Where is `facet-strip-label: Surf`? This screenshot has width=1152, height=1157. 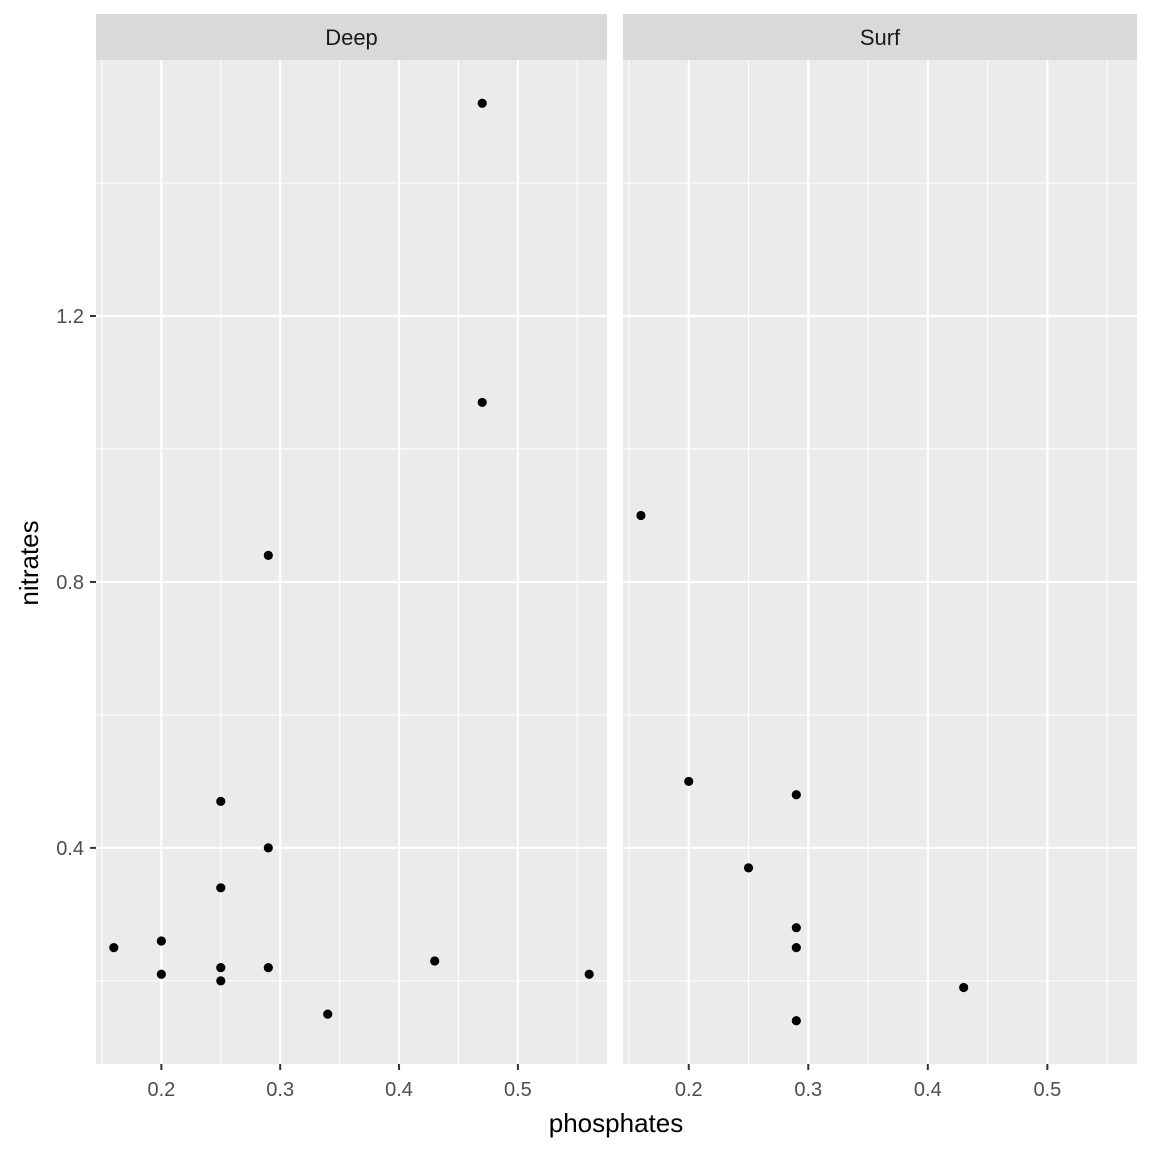
facet-strip-label: Surf is located at coordinates (880, 37).